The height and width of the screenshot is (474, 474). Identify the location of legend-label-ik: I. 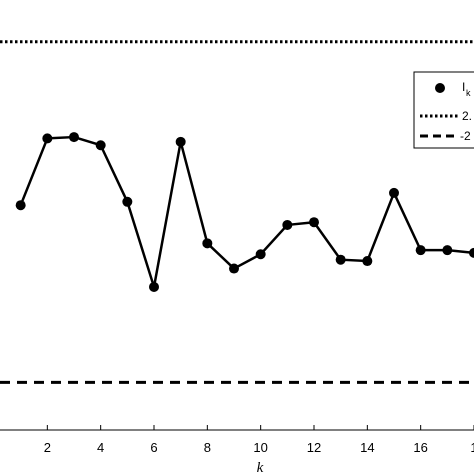
(463, 87).